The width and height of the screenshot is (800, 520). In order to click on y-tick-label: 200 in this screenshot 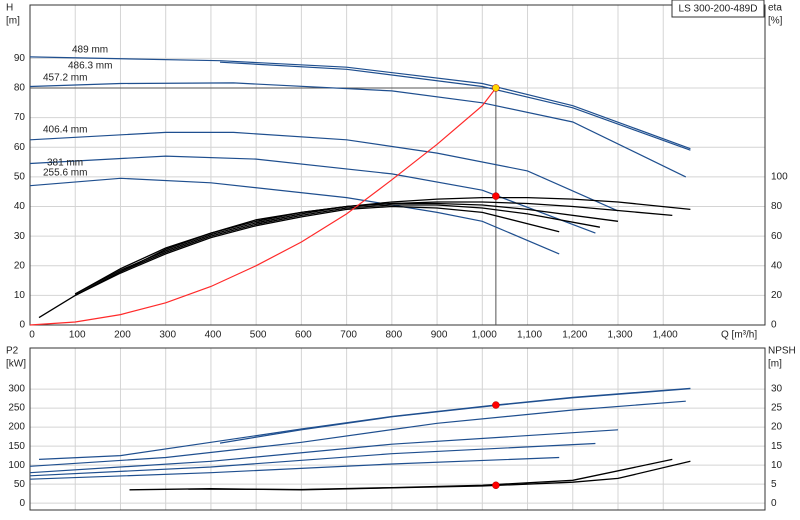, I will do `click(16, 427)`.